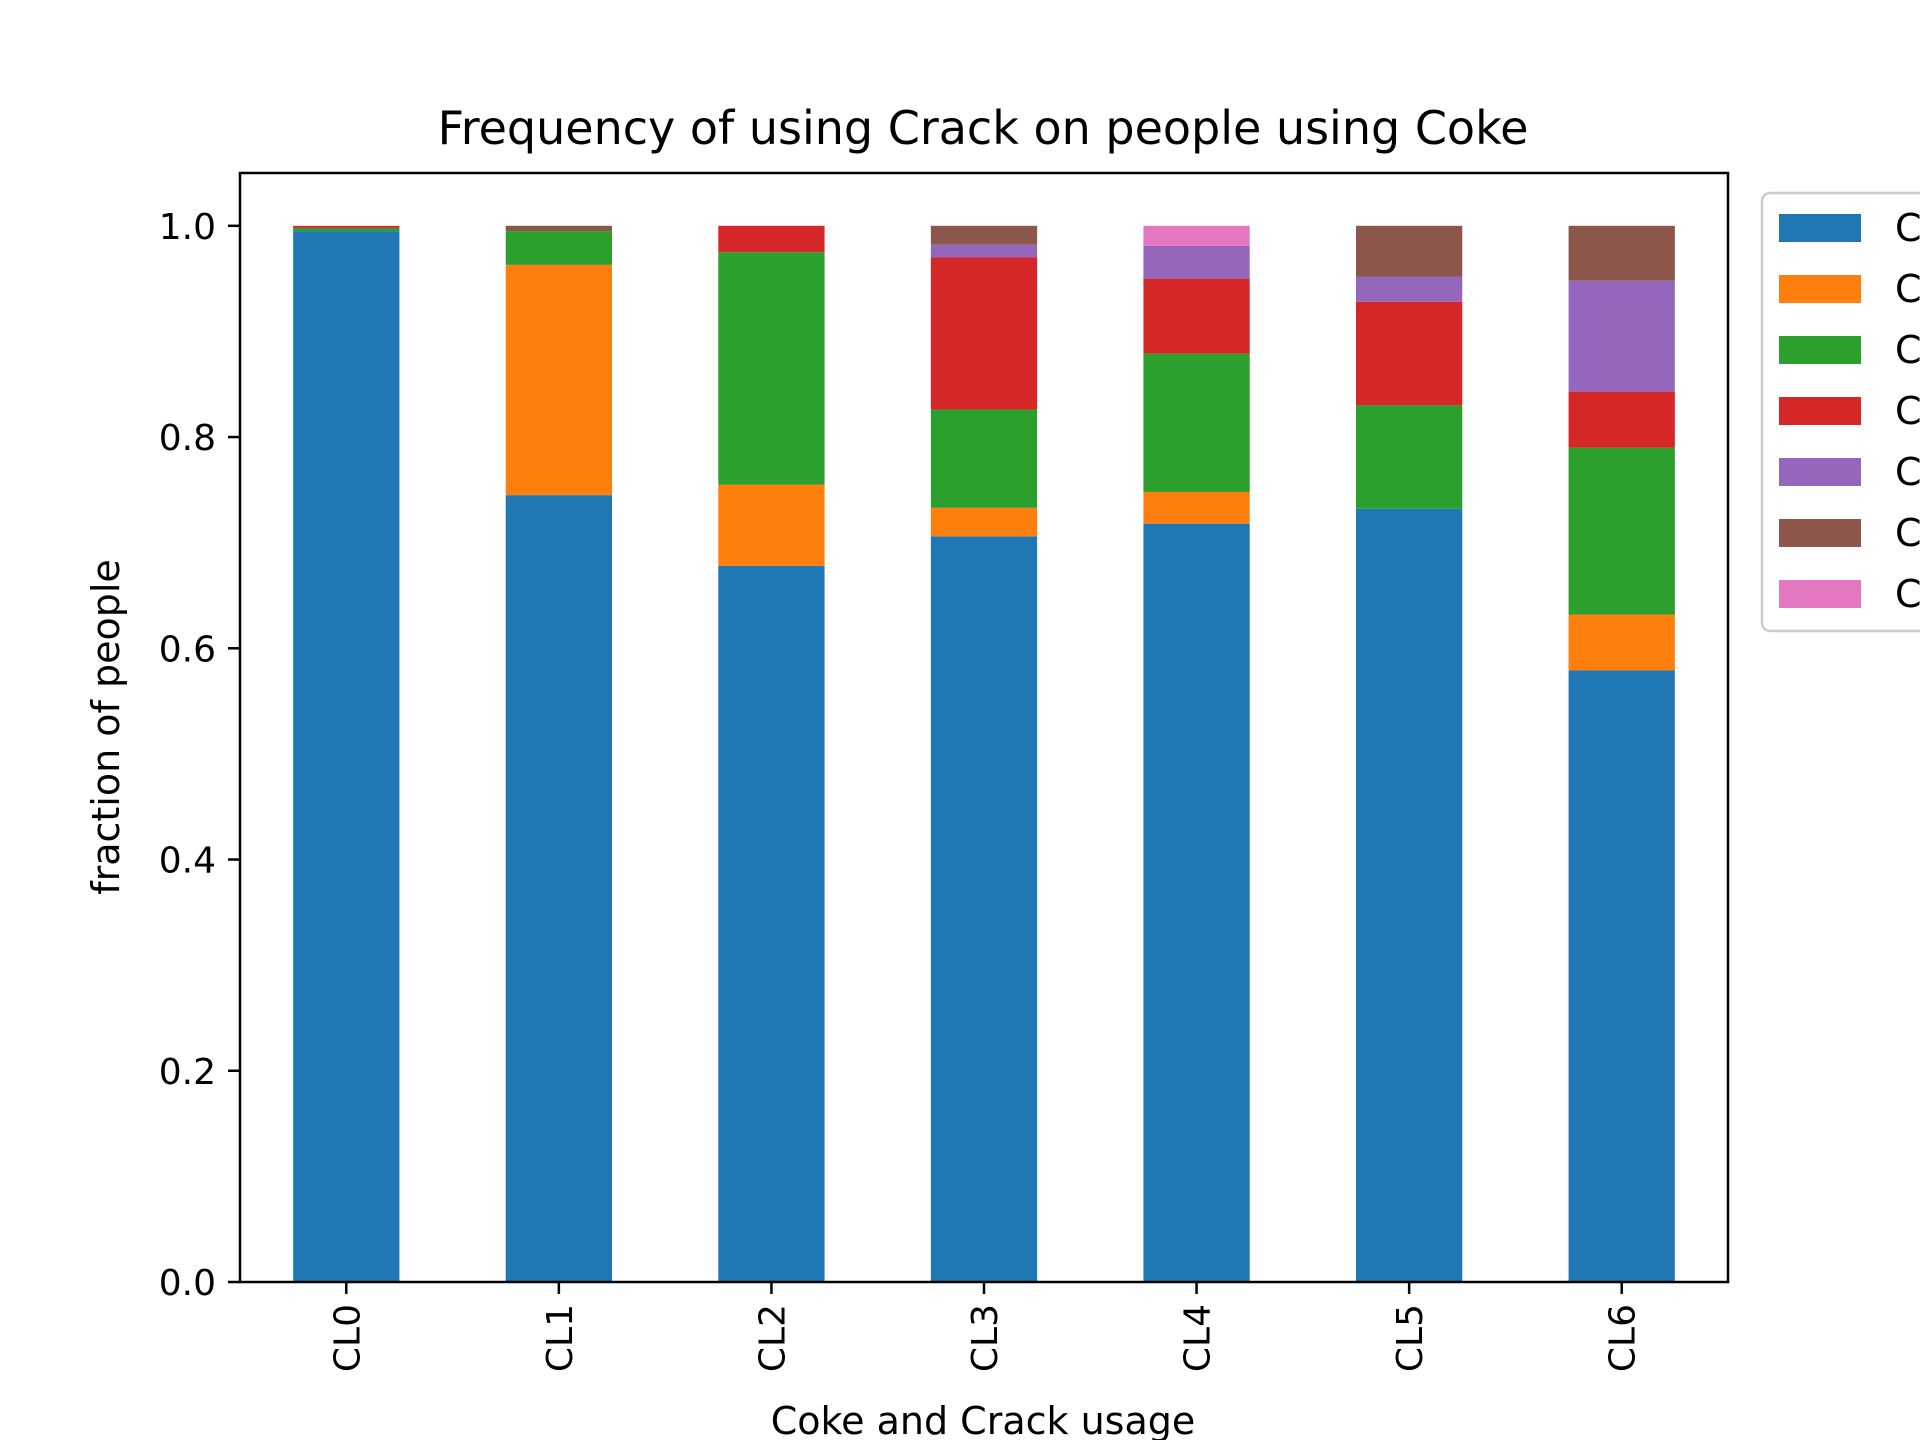 This screenshot has width=1920, height=1445. Describe the element at coordinates (1907, 594) in the screenshot. I see `legend-label-7: C` at that location.